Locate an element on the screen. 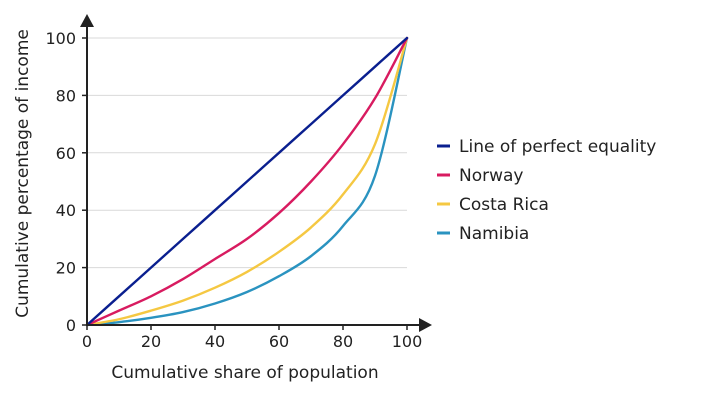 Image resolution: width=721 pixels, height=407 pixels. legend-label-costa-rica: Costa Rica is located at coordinates (504, 205).